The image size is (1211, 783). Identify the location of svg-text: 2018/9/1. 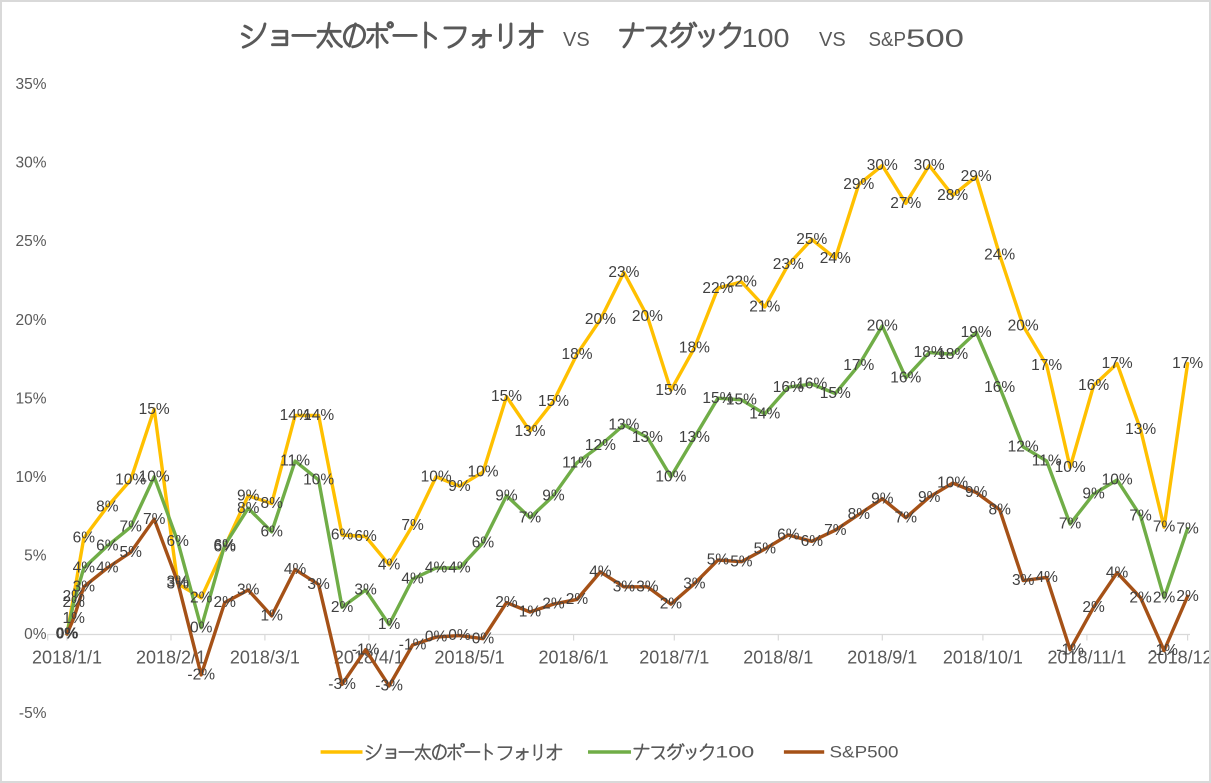
(882, 658).